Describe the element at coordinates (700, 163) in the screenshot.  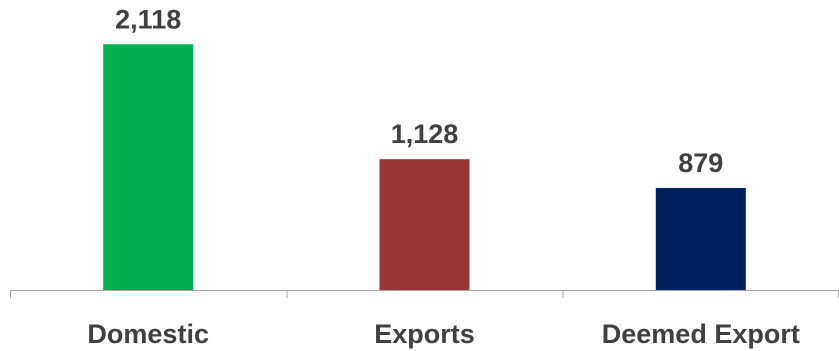
I see `data-label: 879` at that location.